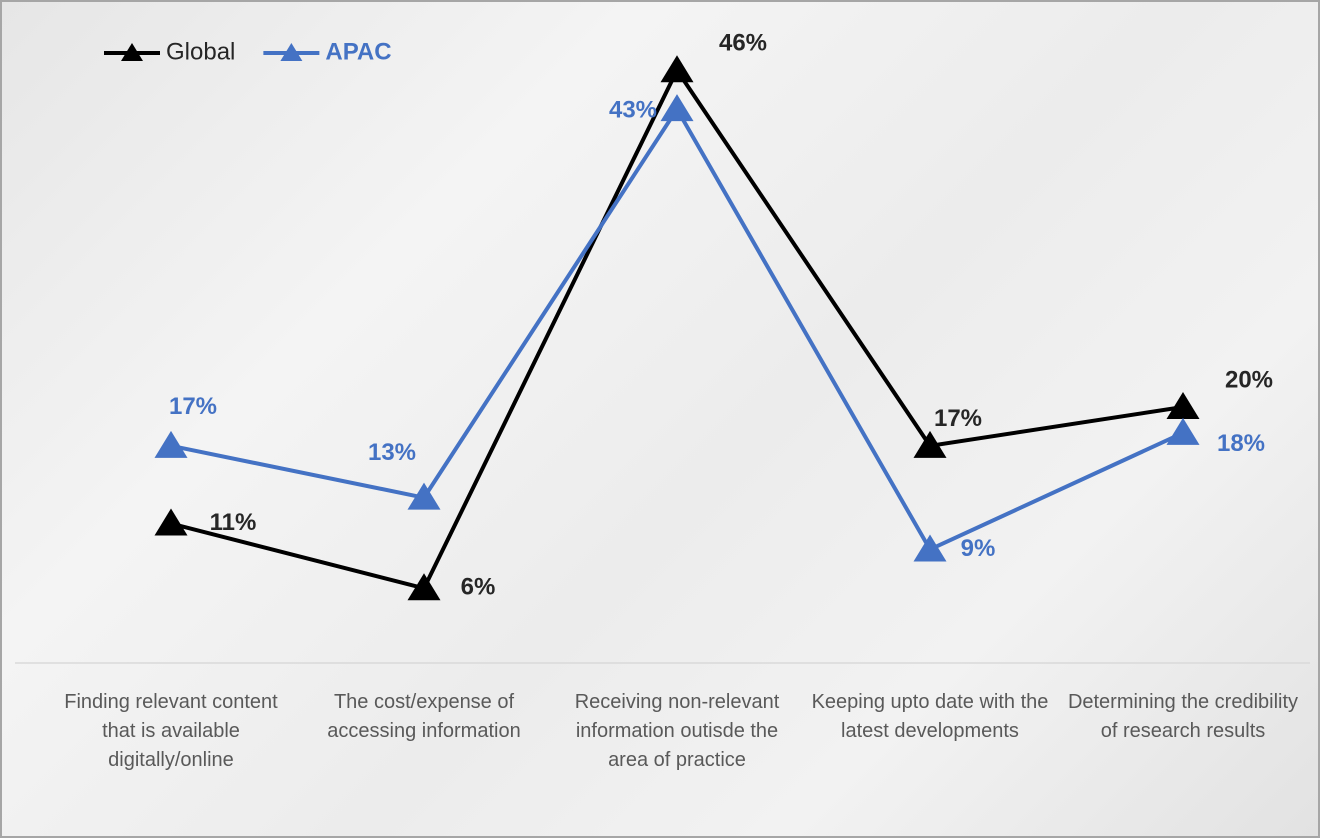 This screenshot has width=1320, height=838. I want to click on data-label: 9%, so click(978, 548).